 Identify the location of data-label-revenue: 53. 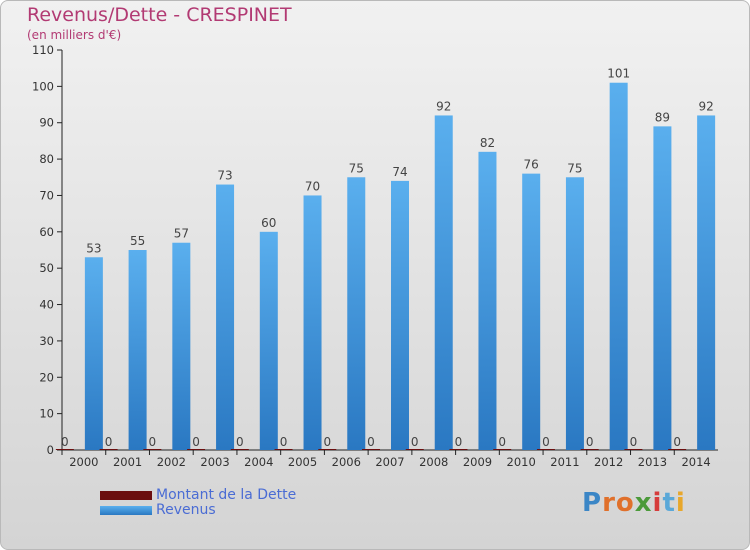
(93, 248).